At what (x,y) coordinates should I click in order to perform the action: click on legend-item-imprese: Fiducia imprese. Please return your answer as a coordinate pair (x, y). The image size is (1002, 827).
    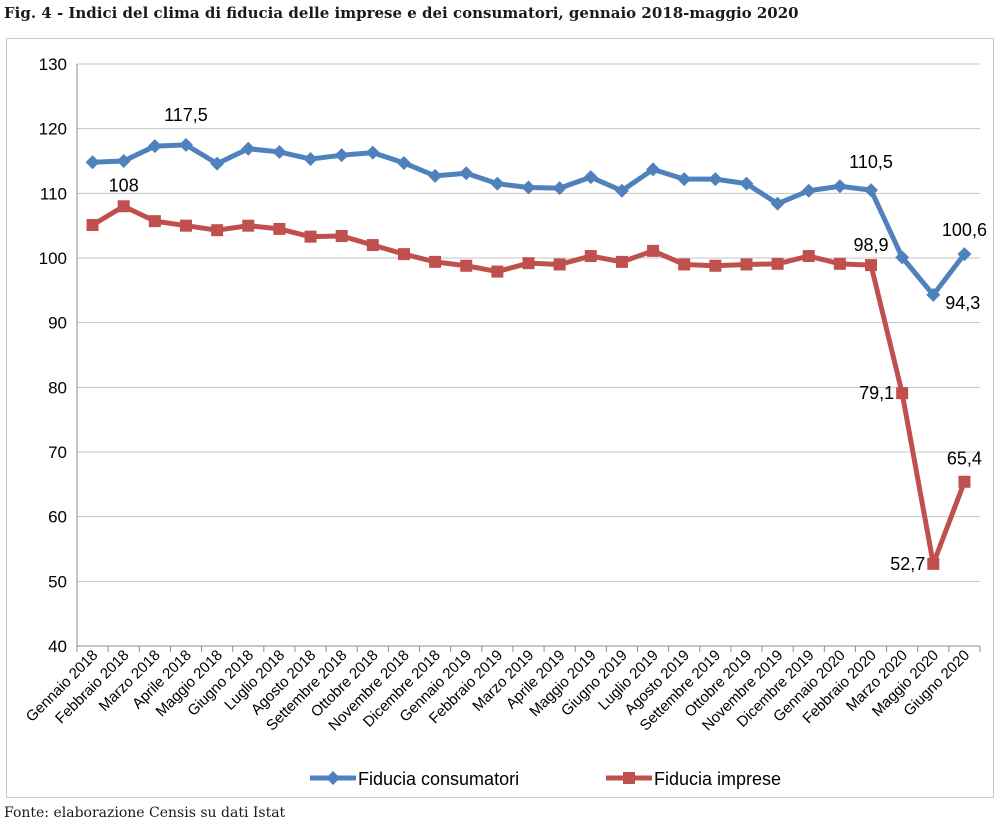
    Looking at the image, I should click on (693, 779).